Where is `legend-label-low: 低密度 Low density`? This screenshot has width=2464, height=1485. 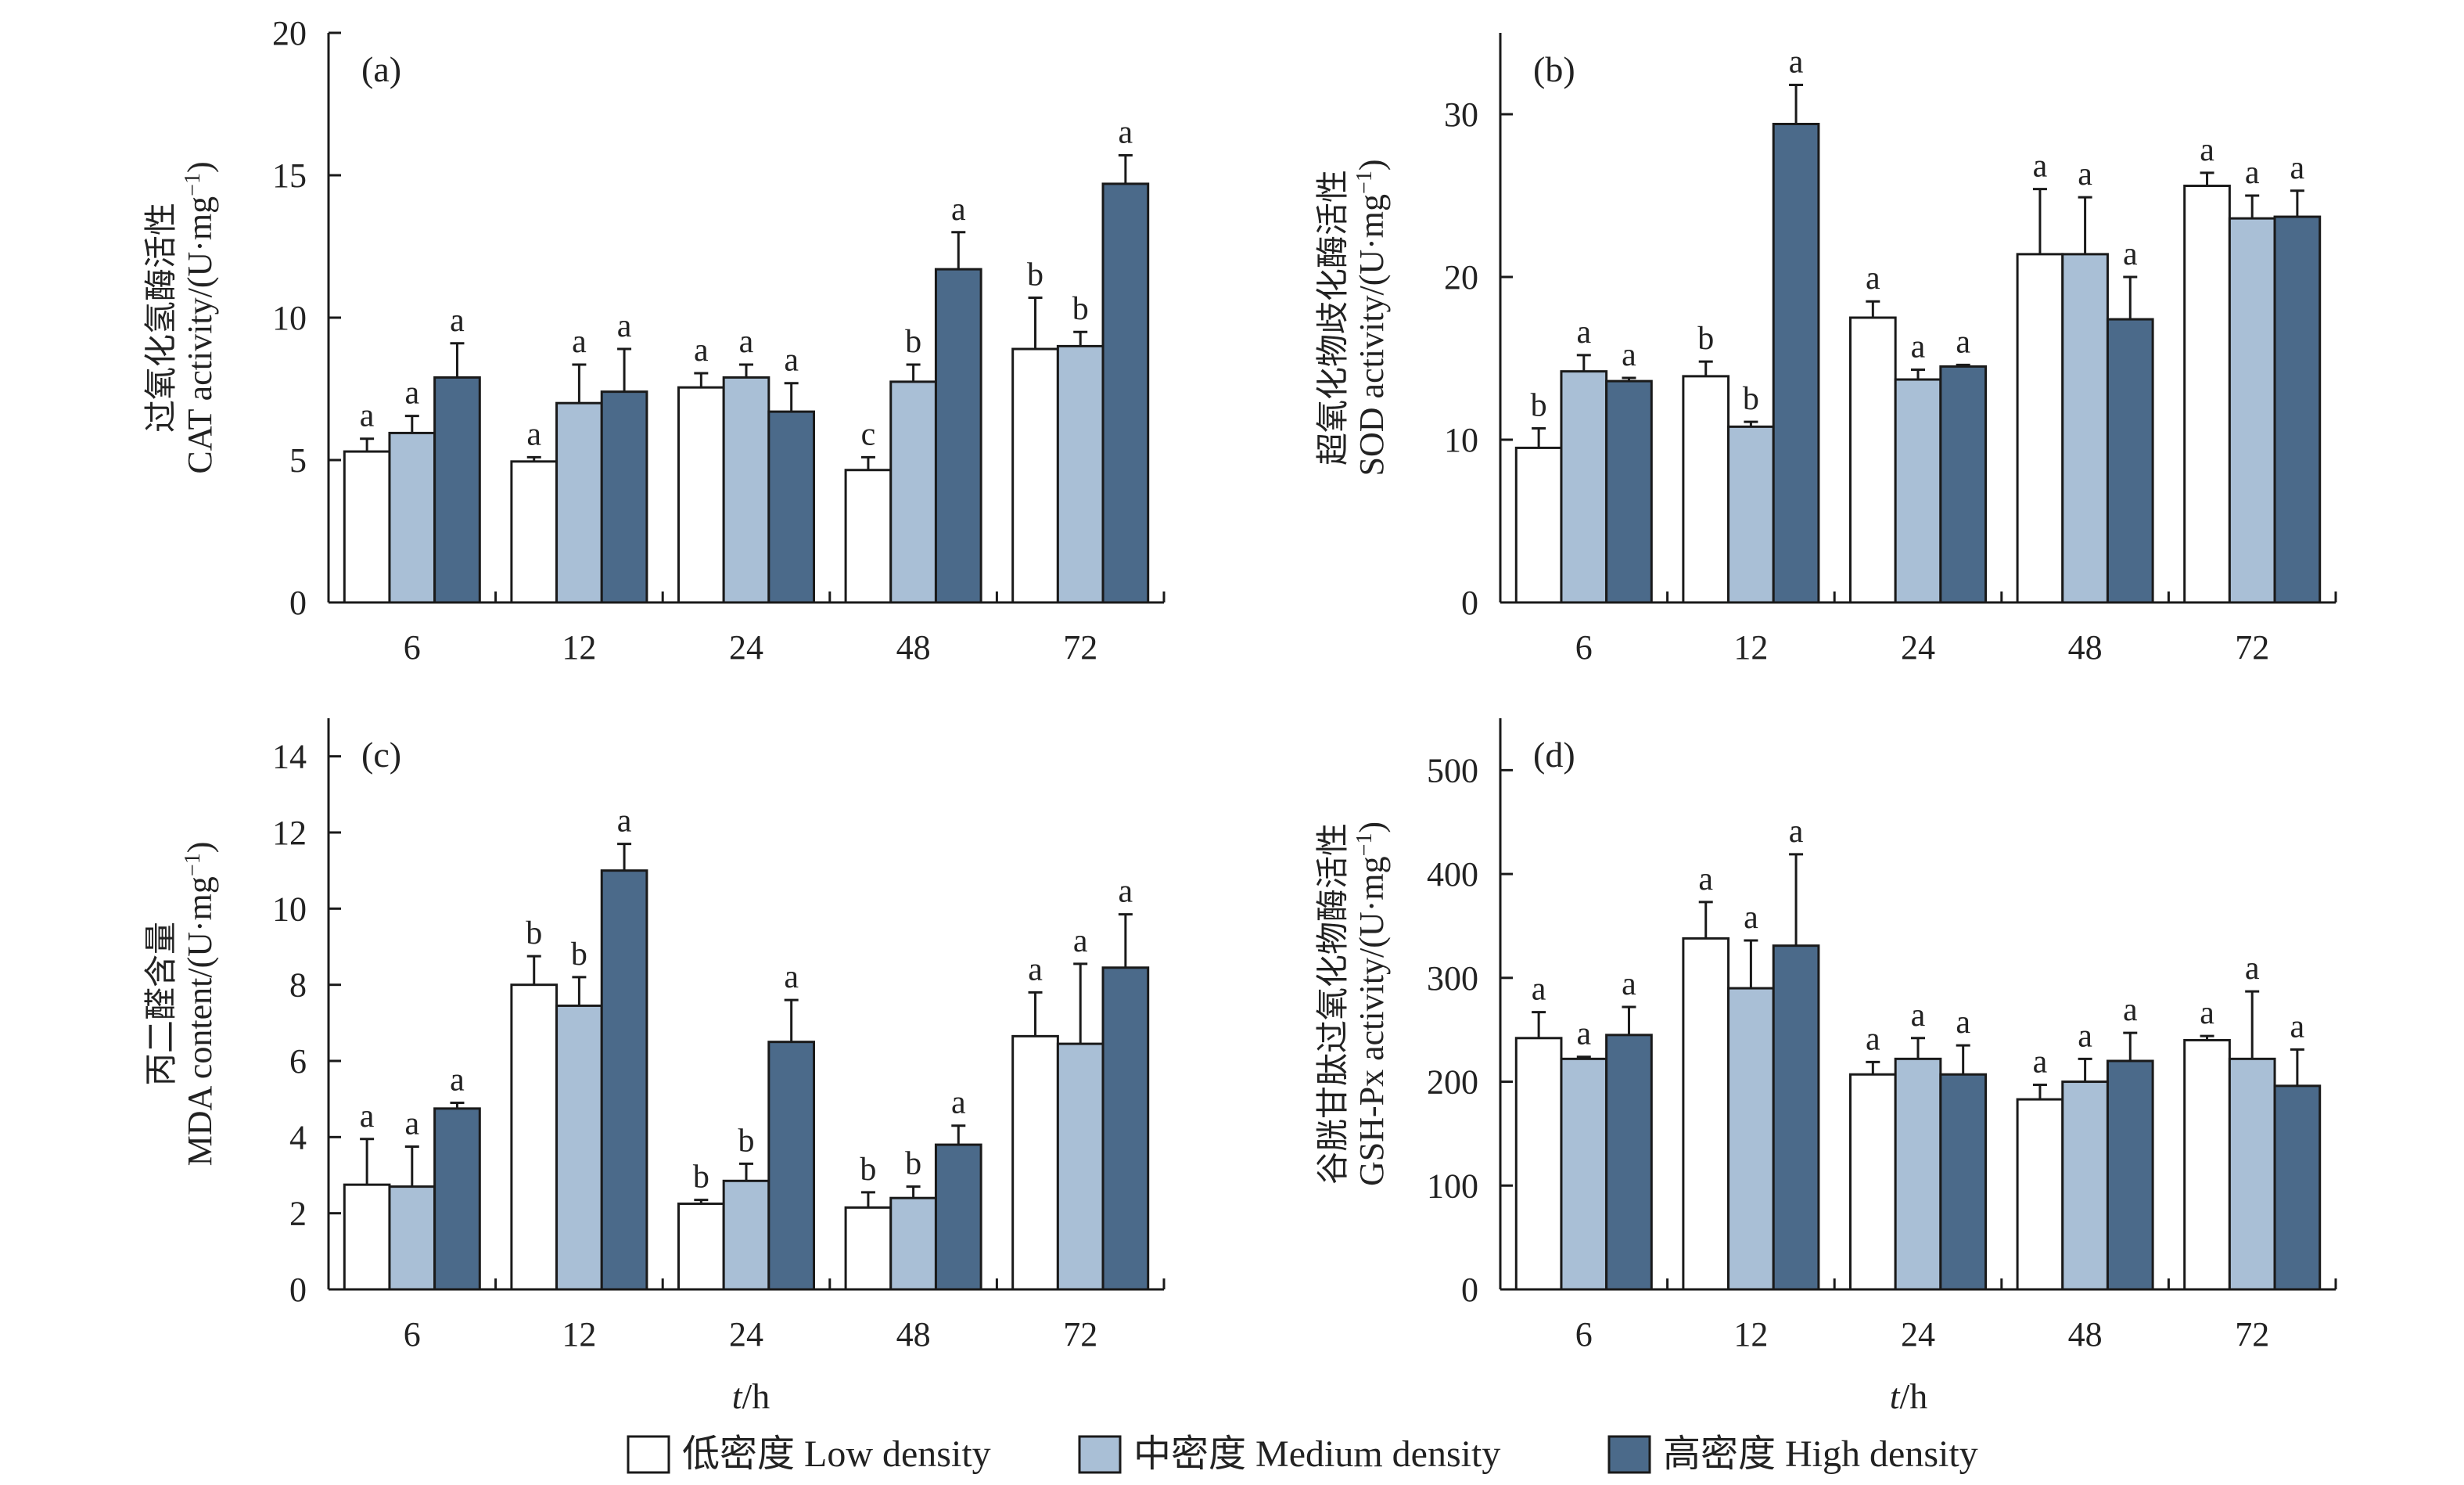 legend-label-low: 低密度 Low density is located at coordinates (836, 1454).